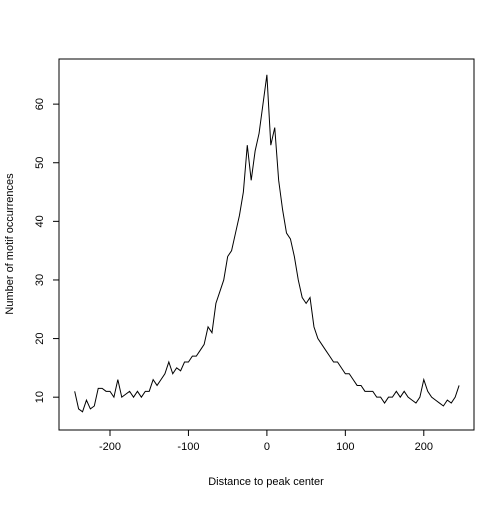  What do you see at coordinates (10, 244) in the screenshot?
I see `y-axis-title: Number of motif occurrences` at bounding box center [10, 244].